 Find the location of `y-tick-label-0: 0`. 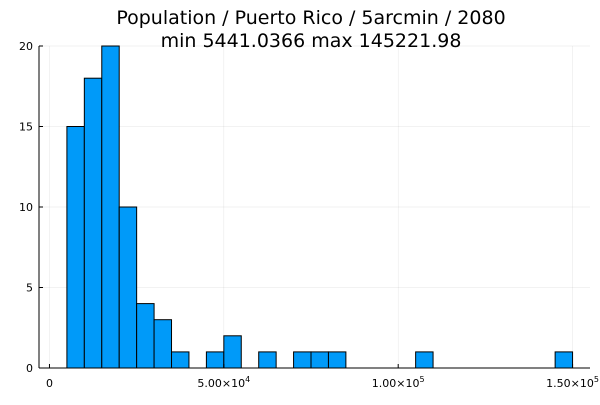

y-tick-label-0: 0 is located at coordinates (29, 368).